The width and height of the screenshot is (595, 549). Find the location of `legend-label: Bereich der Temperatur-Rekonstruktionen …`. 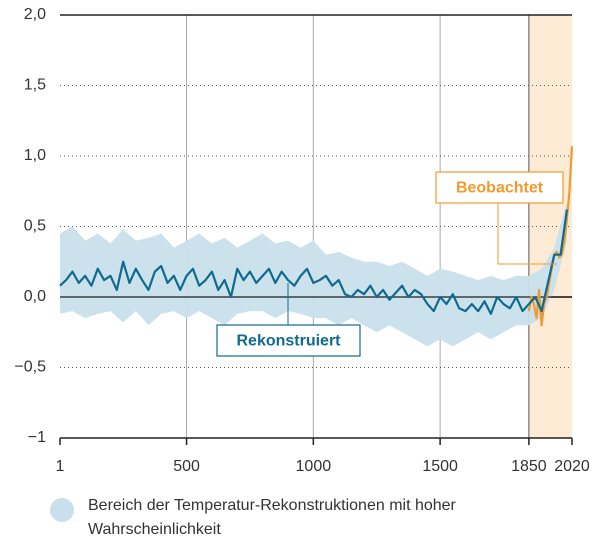

legend-label: Bereich der Temperatur-Rekonstruktionen … is located at coordinates (272, 517).